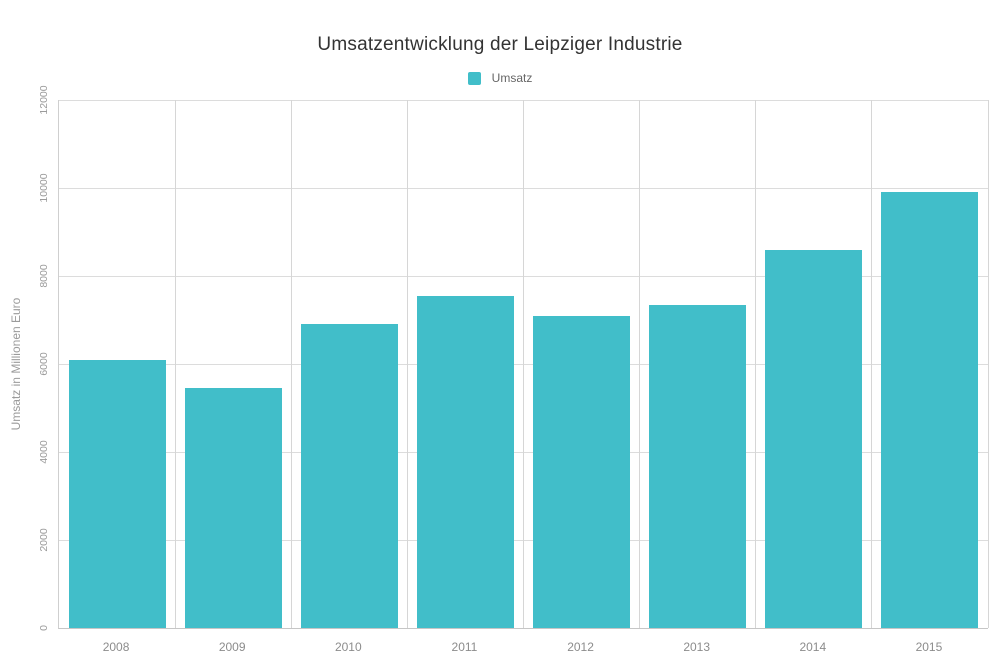  Describe the element at coordinates (464, 647) in the screenshot. I see `x-axis-tick-label-2011: 2011` at that location.